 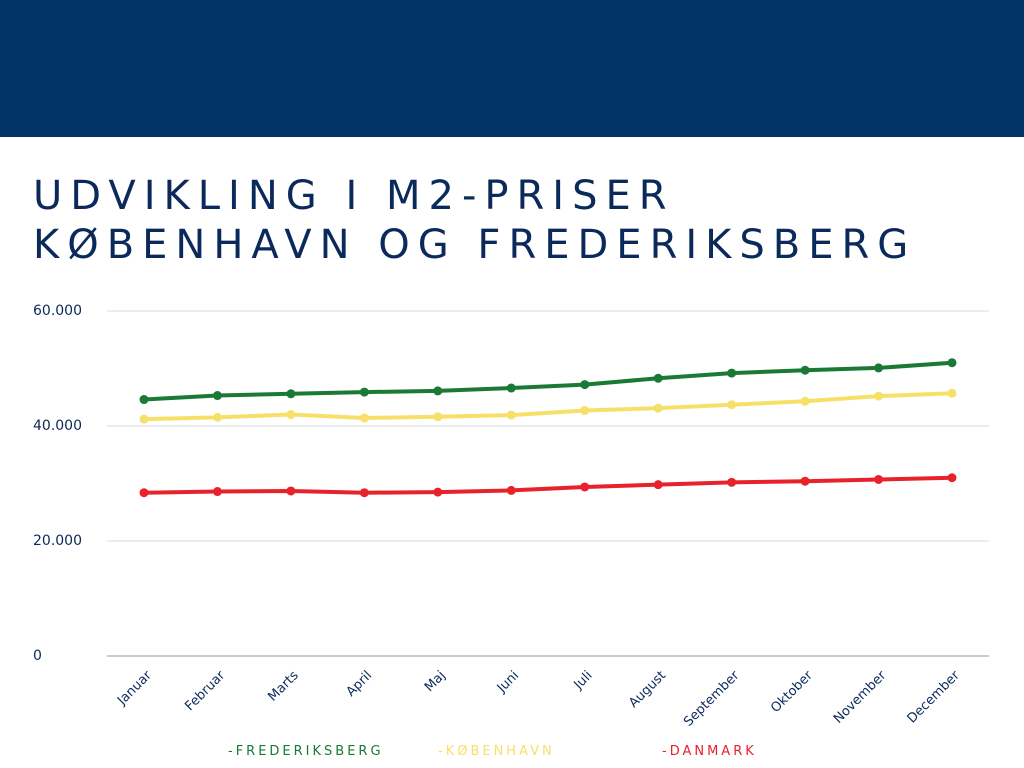 I want to click on y-tick-label: 60.000, so click(x=57, y=311).